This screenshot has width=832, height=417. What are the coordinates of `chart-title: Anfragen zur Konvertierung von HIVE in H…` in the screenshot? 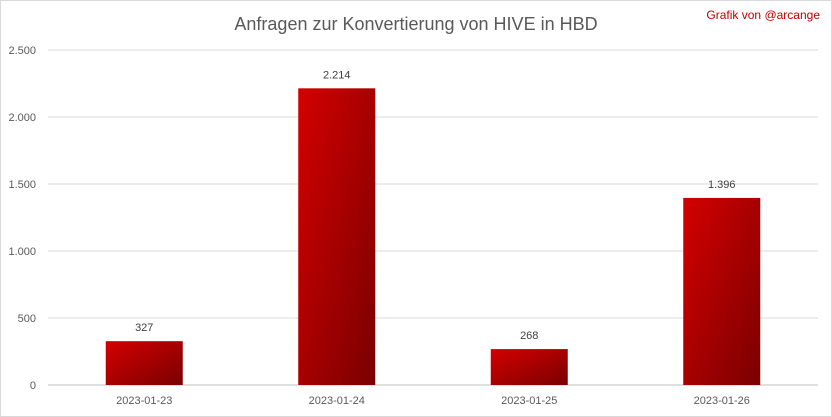 It's located at (416, 24).